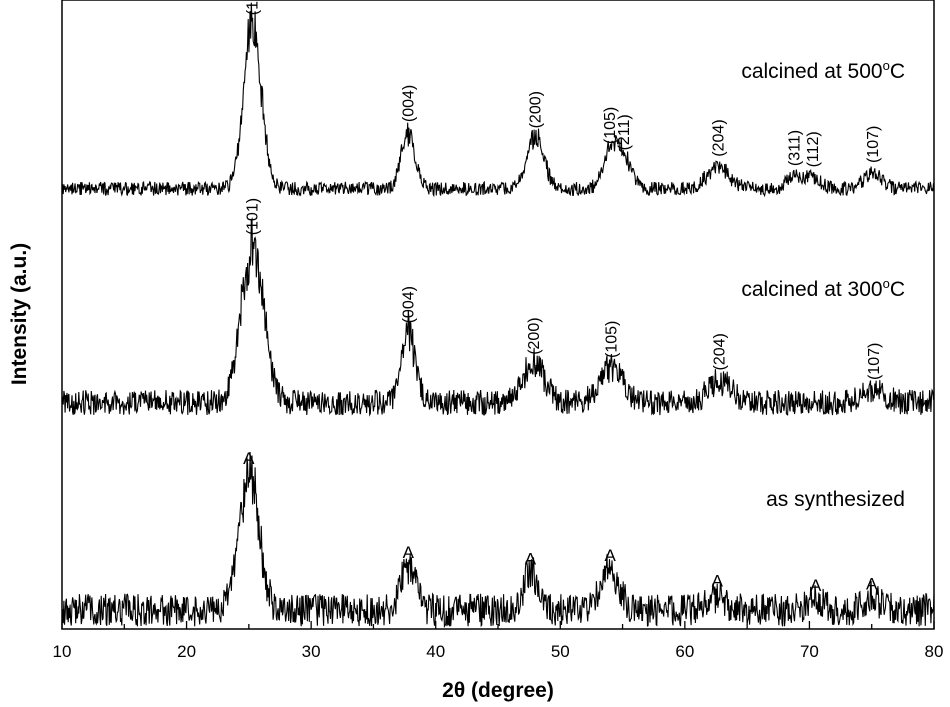 The image size is (950, 707). What do you see at coordinates (560, 651) in the screenshot?
I see `x-tick-label: 50` at bounding box center [560, 651].